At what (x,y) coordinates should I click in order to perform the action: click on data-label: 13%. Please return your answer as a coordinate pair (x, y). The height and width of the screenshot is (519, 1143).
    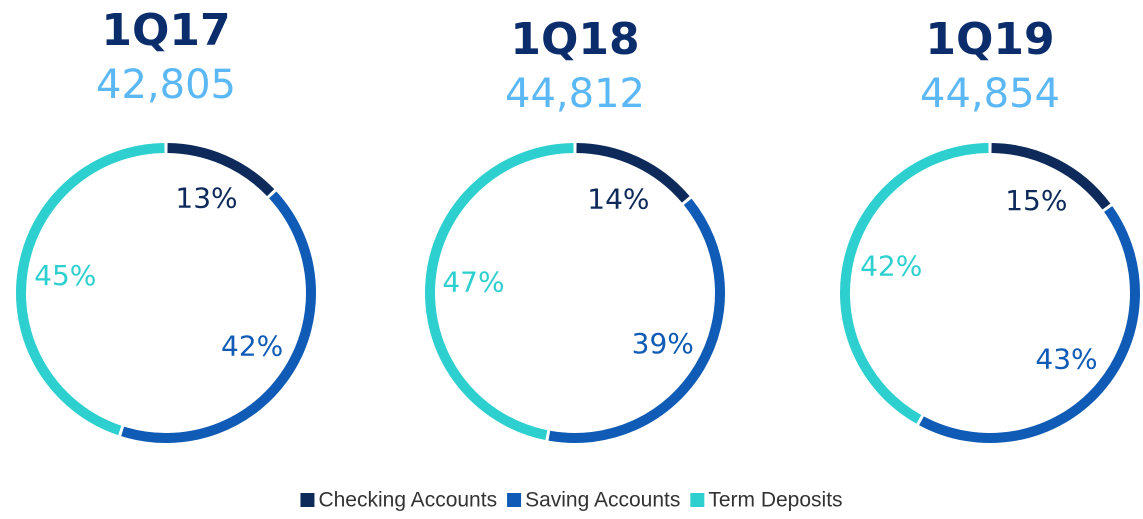
    Looking at the image, I should click on (206, 197).